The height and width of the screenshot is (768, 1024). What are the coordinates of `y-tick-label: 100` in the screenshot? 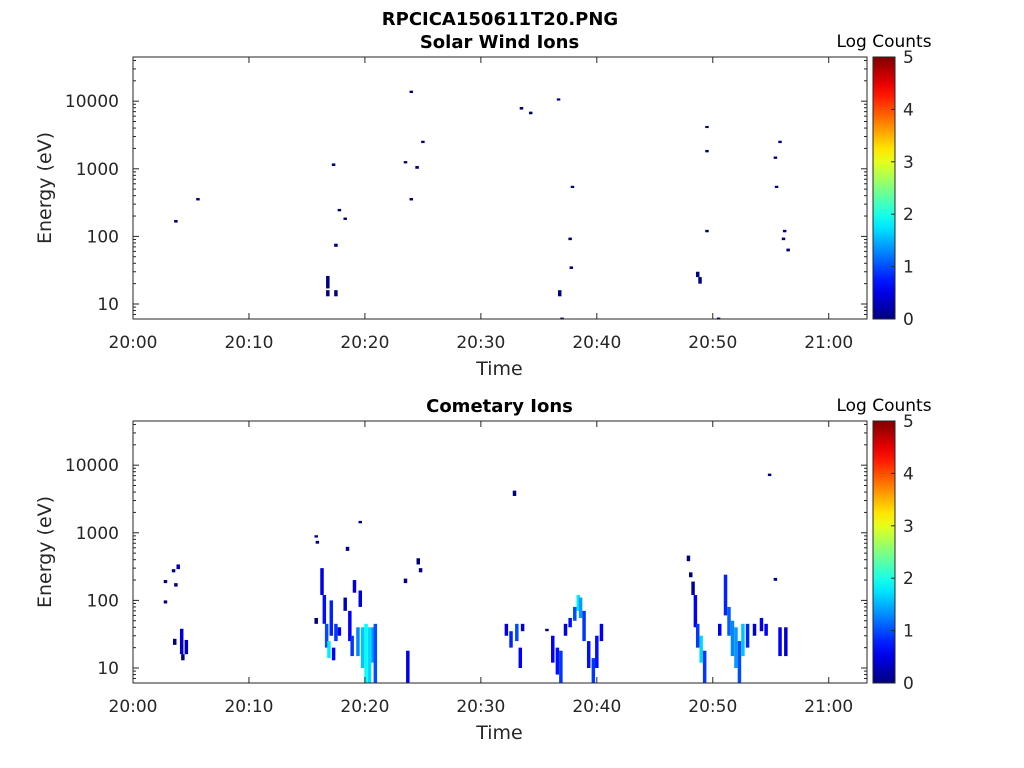 It's located at (103, 601).